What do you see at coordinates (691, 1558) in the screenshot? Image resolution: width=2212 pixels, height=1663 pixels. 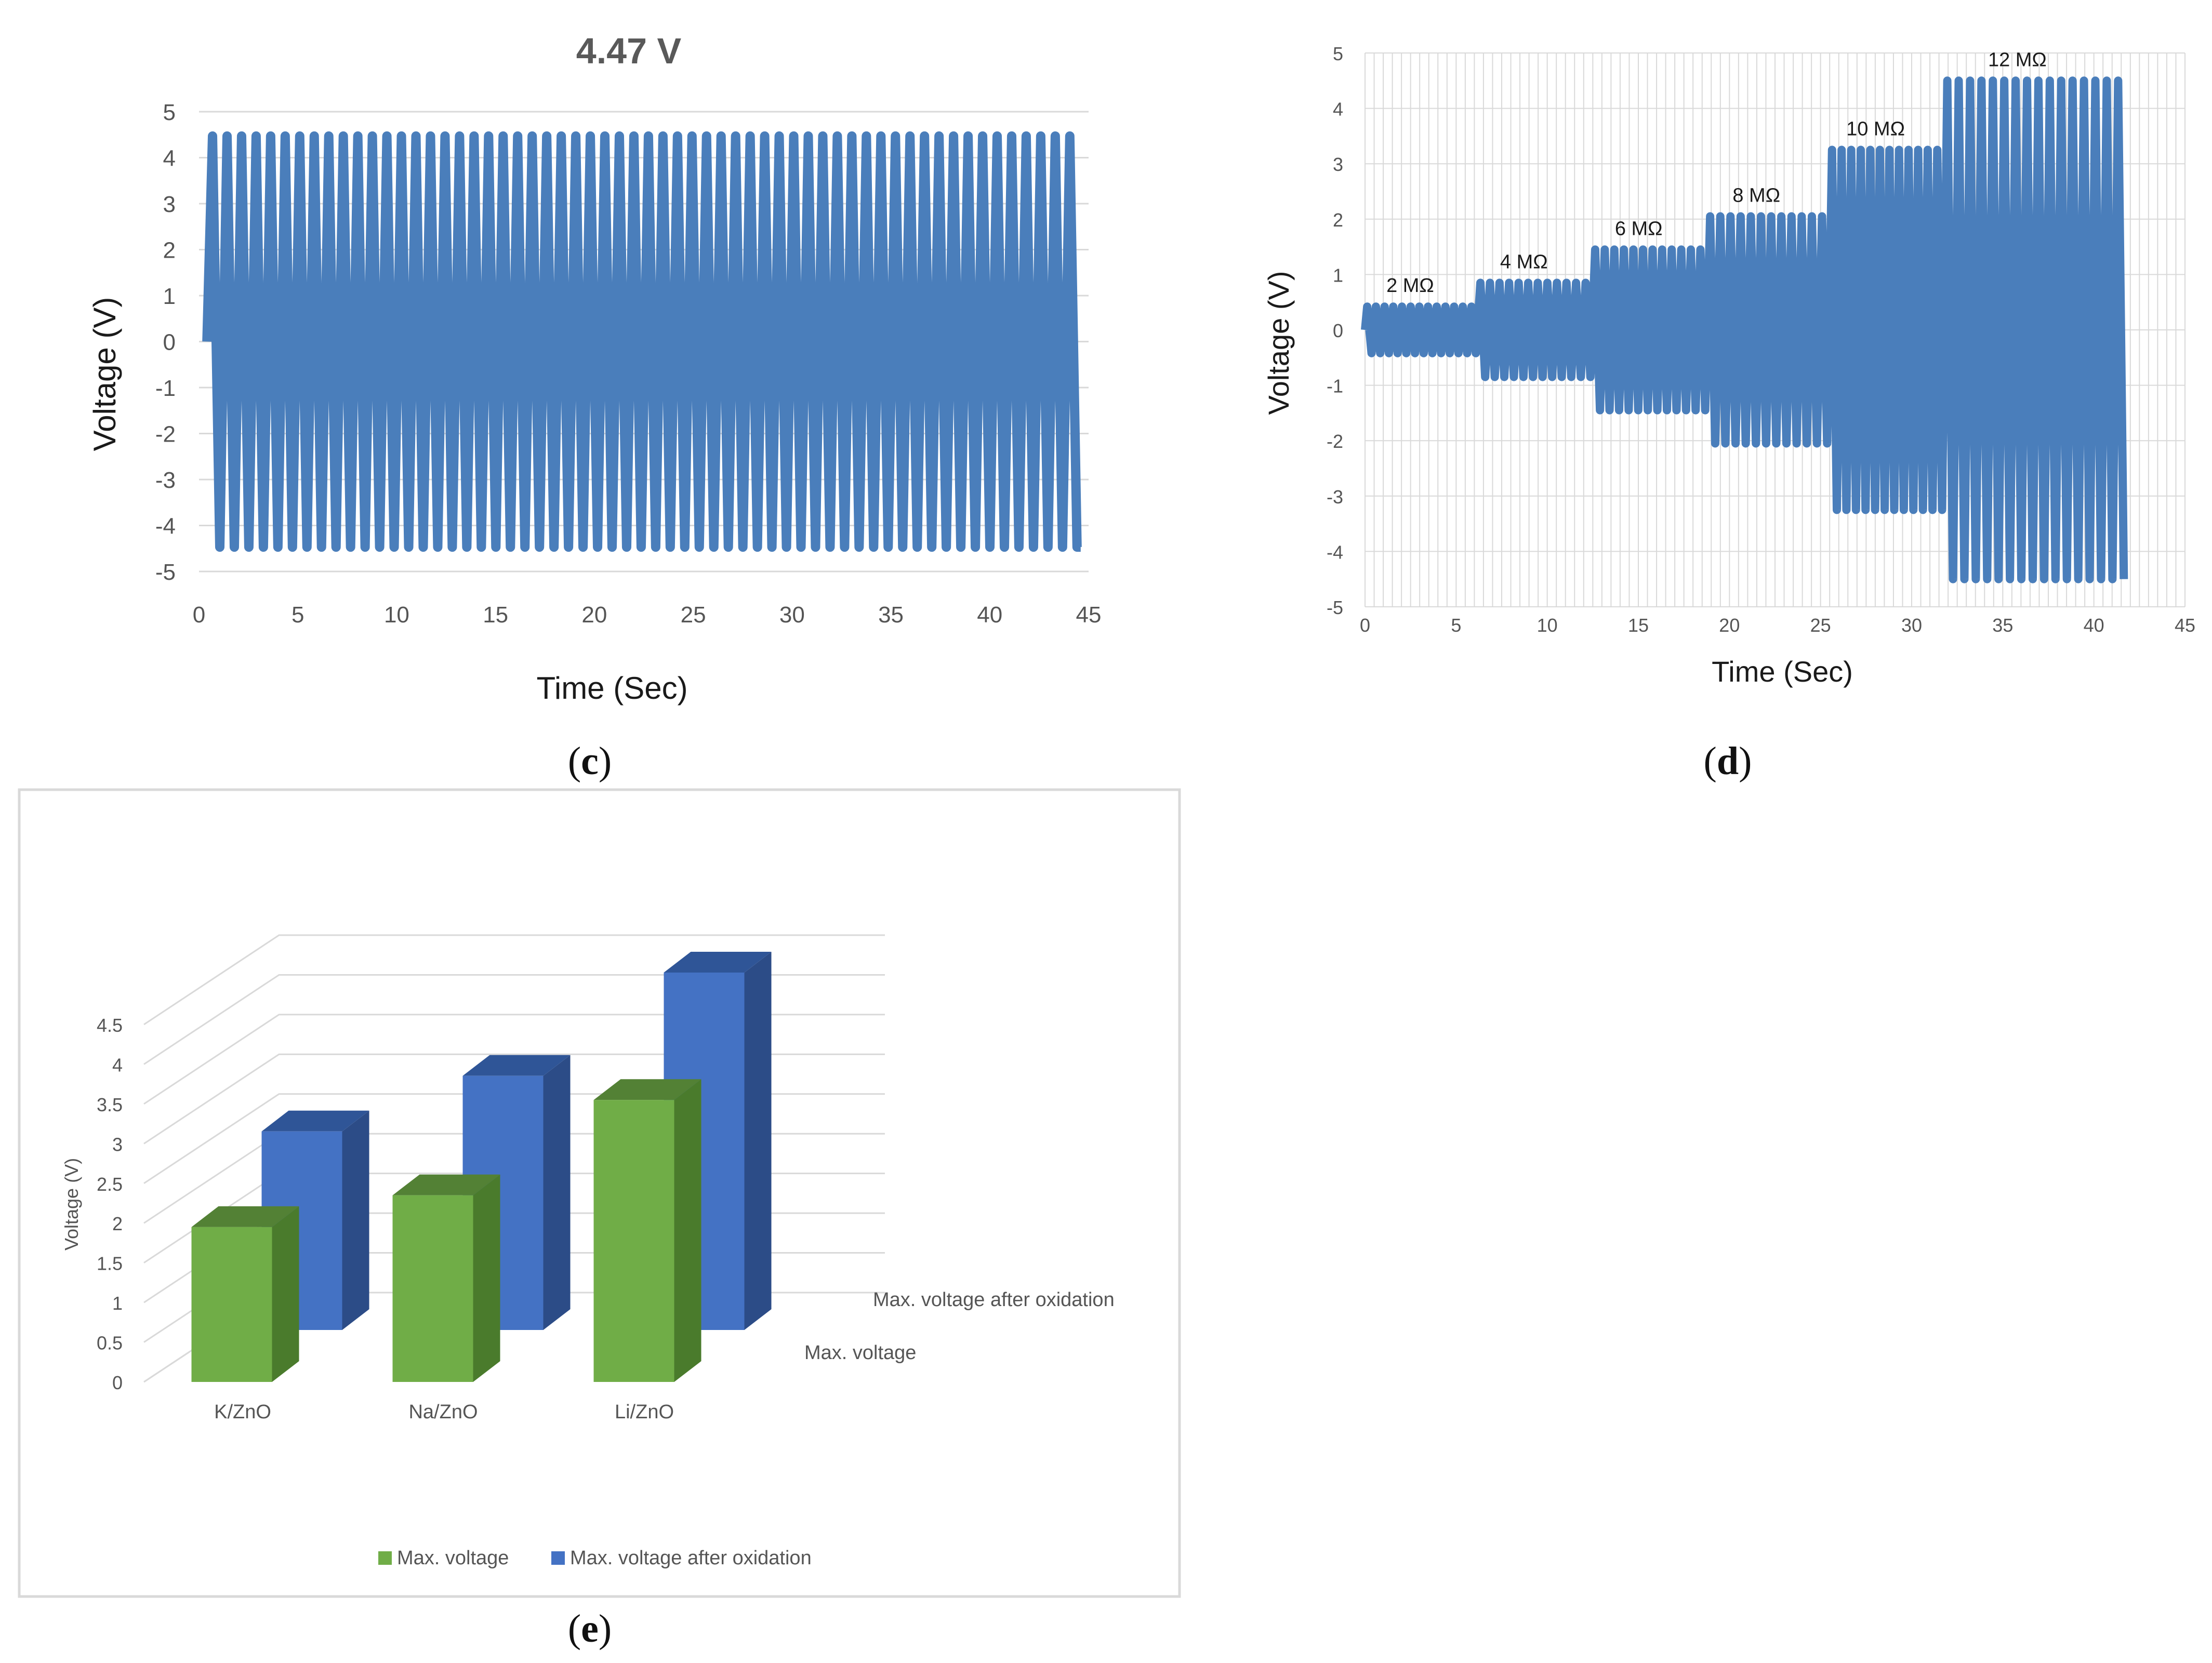 I see `legend-label-max-voltage-after-oxidation: Max. voltage after oxidation` at bounding box center [691, 1558].